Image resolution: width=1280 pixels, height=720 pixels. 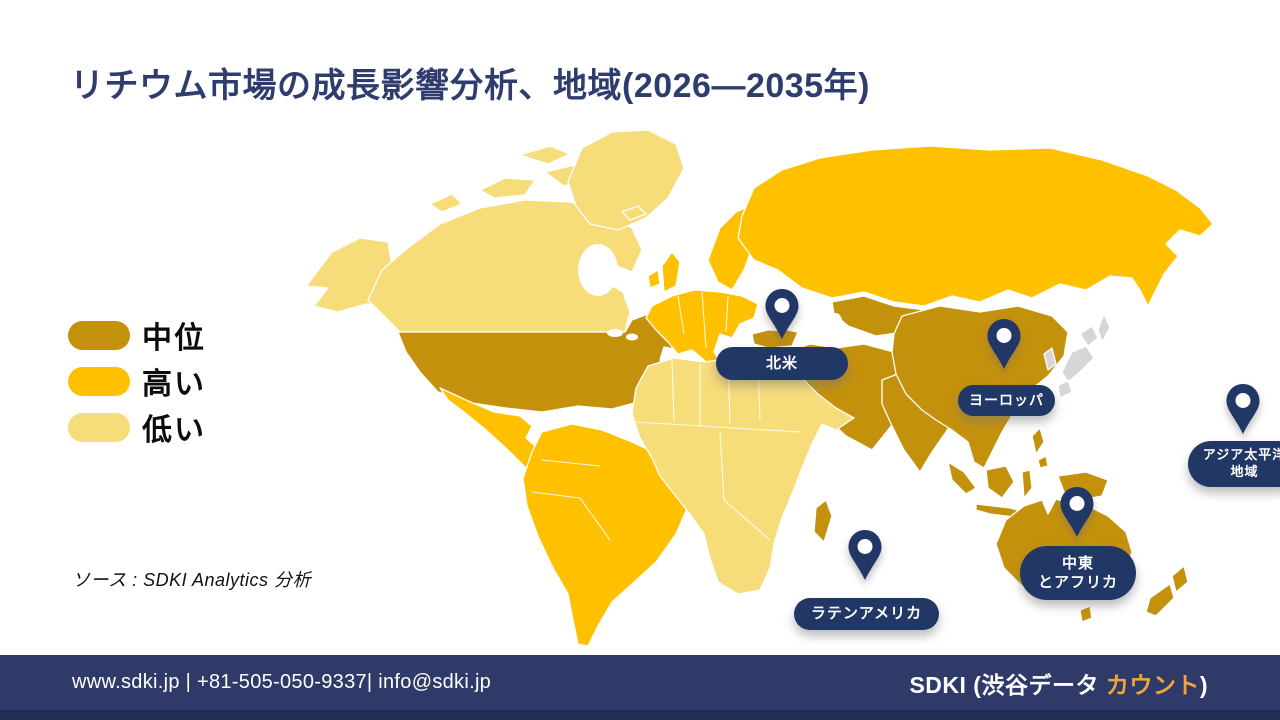 I want to click on footer-brand-suffix: ), so click(x=1203, y=684).